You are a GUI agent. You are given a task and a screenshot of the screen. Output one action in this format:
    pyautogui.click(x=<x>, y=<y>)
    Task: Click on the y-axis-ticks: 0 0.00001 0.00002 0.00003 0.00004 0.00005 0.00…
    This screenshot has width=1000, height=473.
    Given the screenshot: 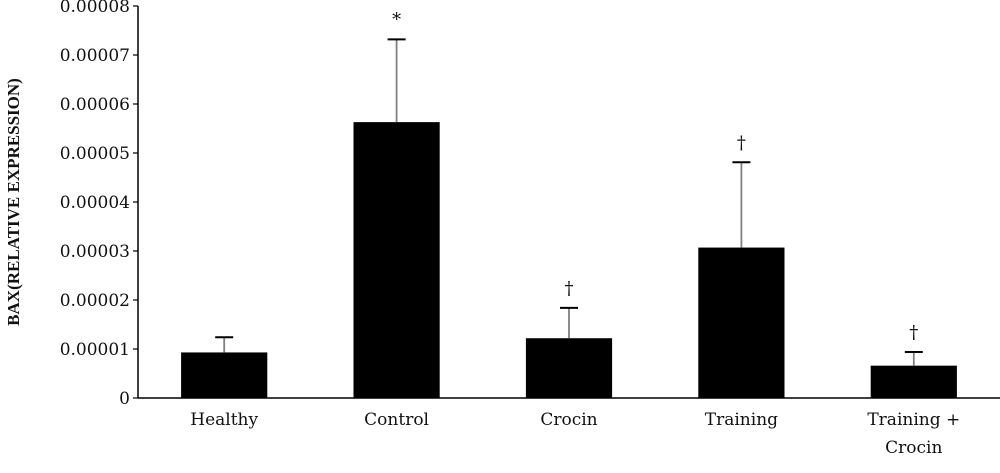 What is the action you would take?
    pyautogui.click(x=99, y=204)
    